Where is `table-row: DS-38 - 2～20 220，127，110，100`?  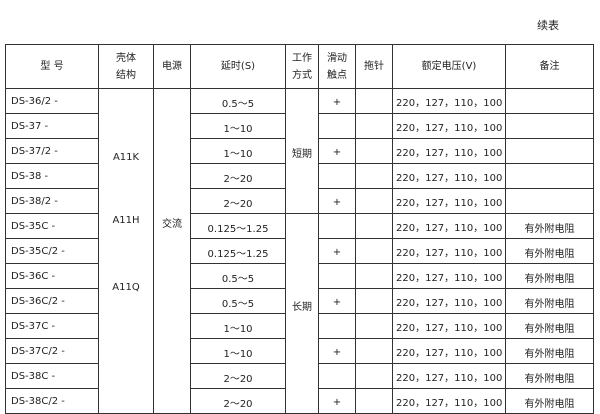
table-row: DS-38 - 2～20 220，127，110，100 is located at coordinates (299, 176).